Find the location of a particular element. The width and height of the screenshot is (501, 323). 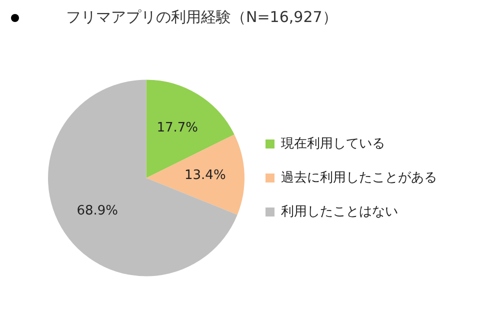

legend-label: 利用したことはない is located at coordinates (339, 212).